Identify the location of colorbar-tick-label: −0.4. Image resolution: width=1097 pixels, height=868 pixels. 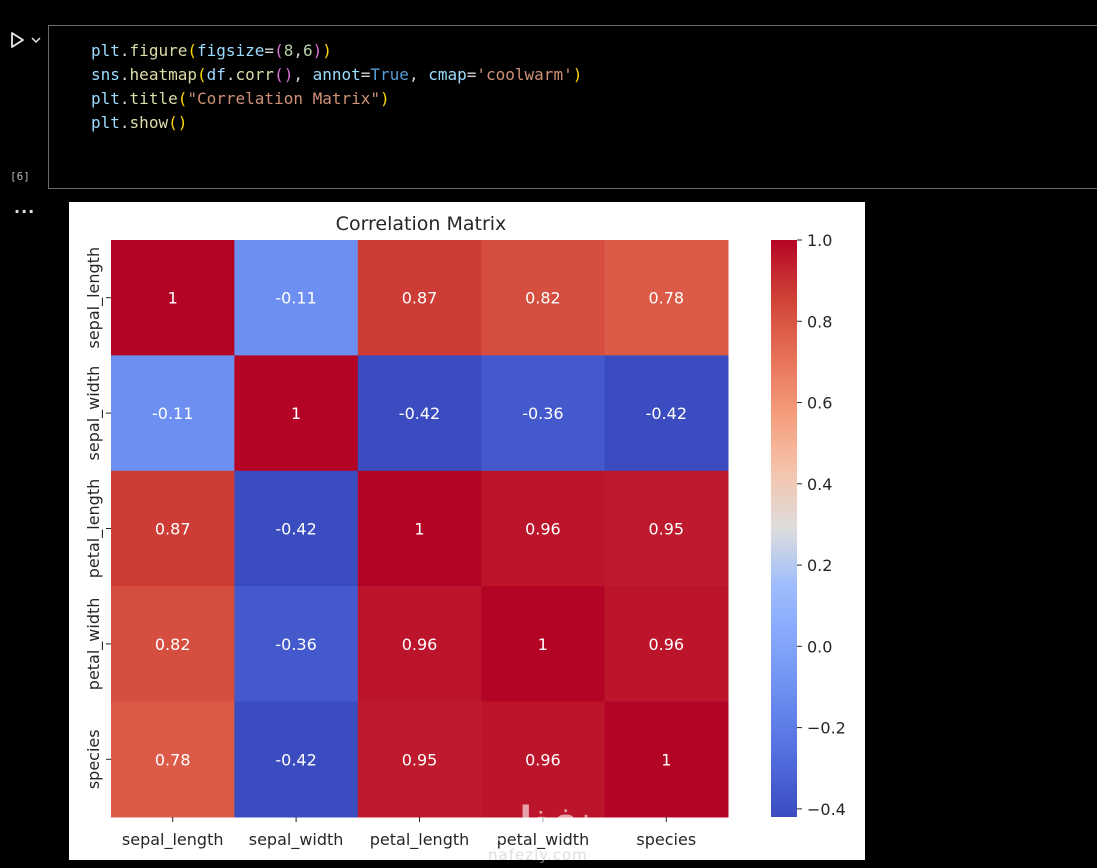
(826, 809).